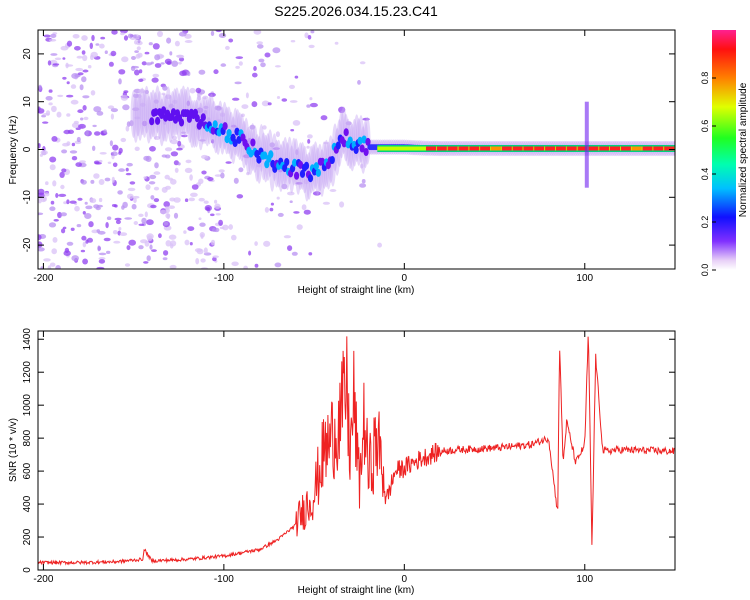 Image resolution: width=750 pixels, height=600 pixels. Describe the element at coordinates (705, 78) in the screenshot. I see `colorbar-tick-label: 0.8` at that location.